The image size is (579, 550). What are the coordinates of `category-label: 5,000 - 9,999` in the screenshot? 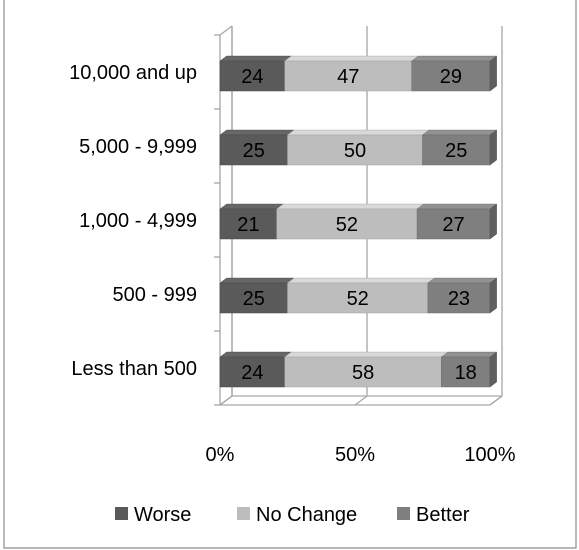 It's located at (138, 147).